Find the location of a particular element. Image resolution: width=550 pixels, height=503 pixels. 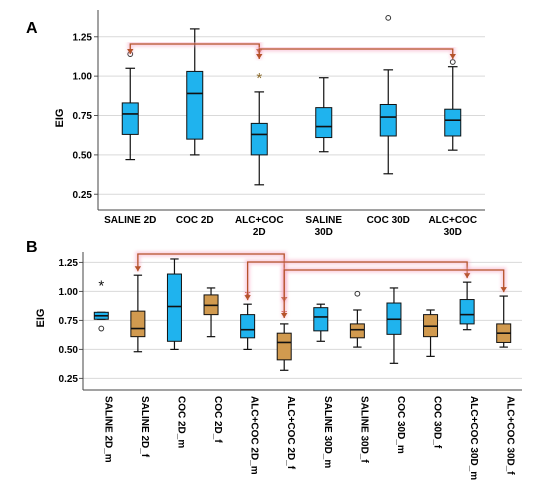

panel-b-letter: B is located at coordinates (32, 247).